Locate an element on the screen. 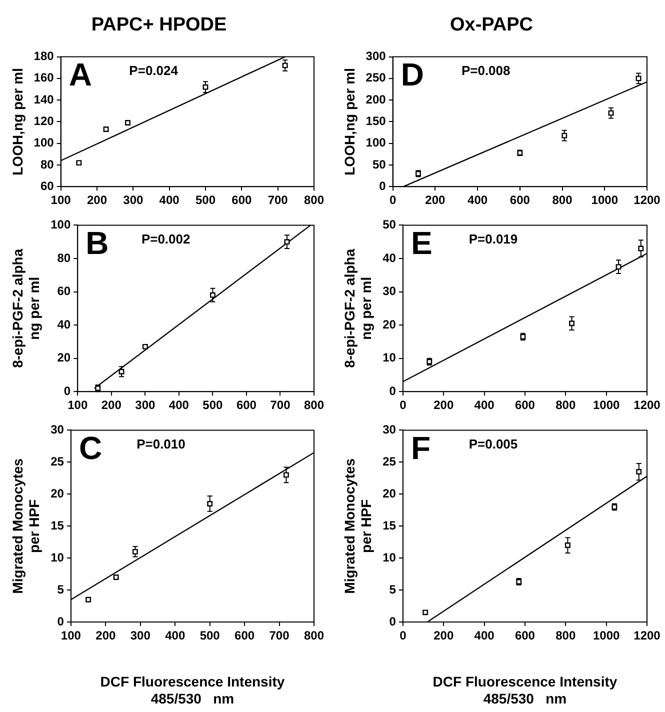 This screenshot has height=712, width=665. y-tick-label: 60 is located at coordinates (64, 291).